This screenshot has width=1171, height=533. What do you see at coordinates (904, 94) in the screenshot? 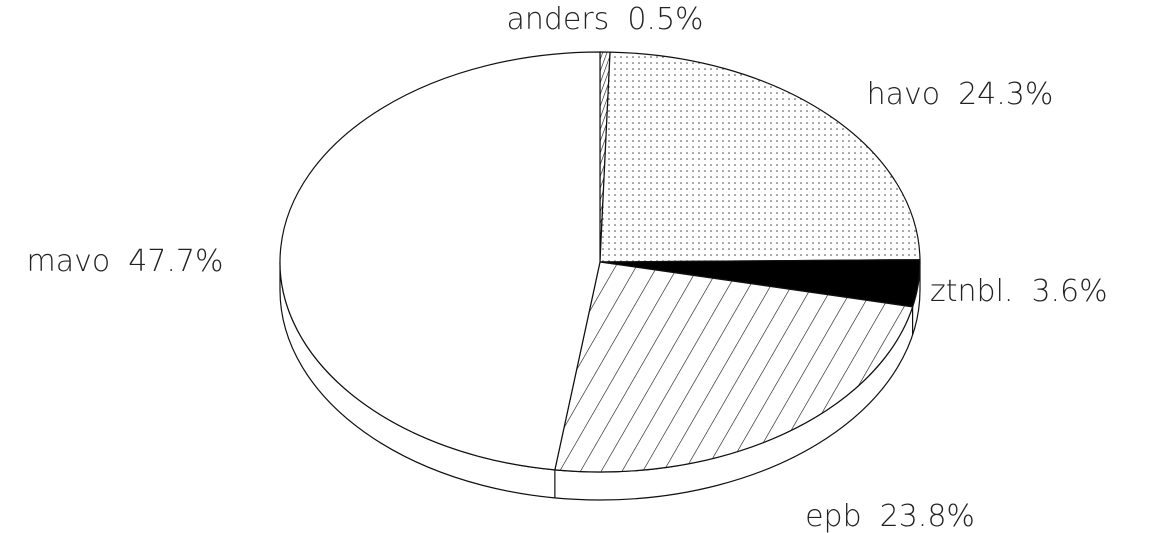
I see `slice-name: havo` at bounding box center [904, 94].